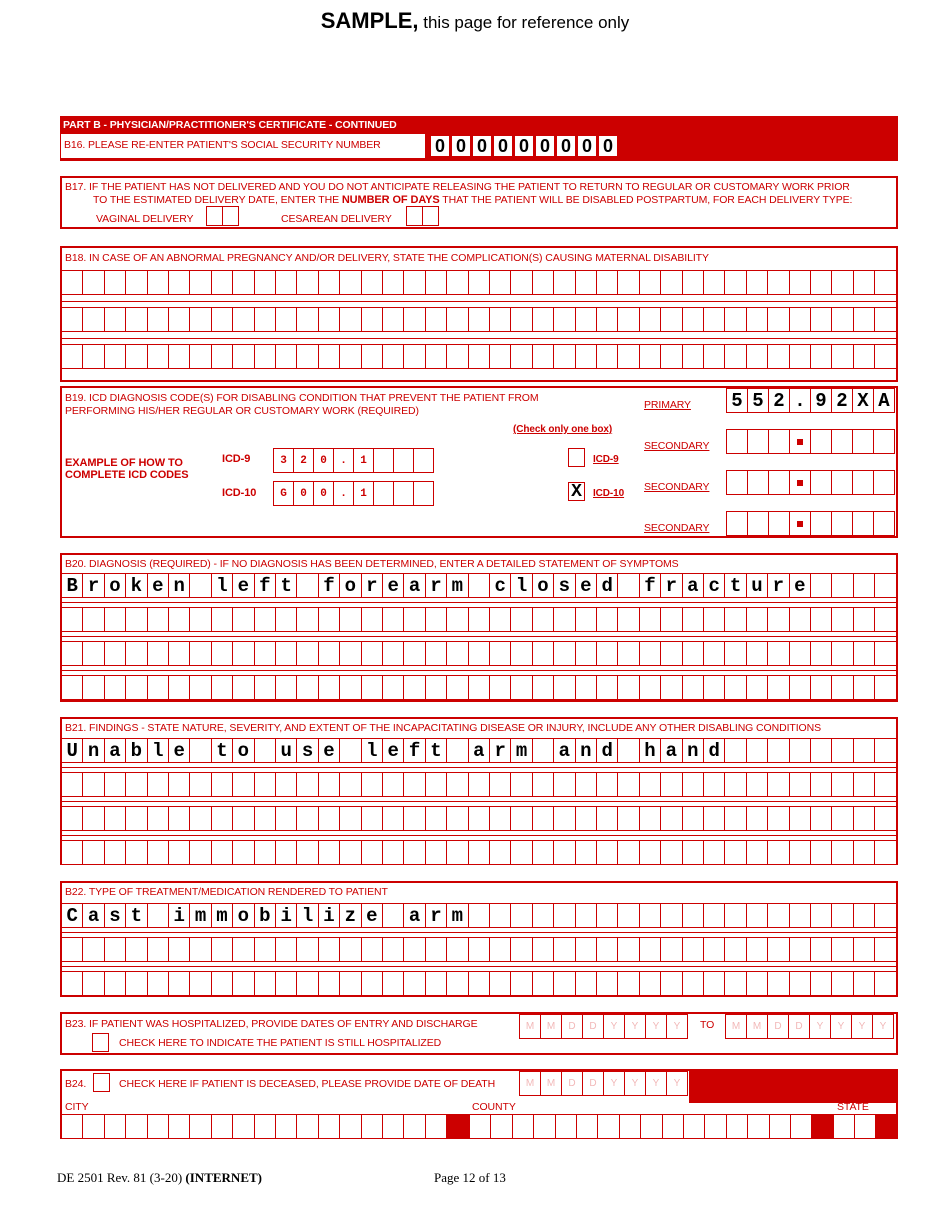 The width and height of the screenshot is (950, 1230). Describe the element at coordinates (521, 585) in the screenshot. I see `text-cell: l` at that location.